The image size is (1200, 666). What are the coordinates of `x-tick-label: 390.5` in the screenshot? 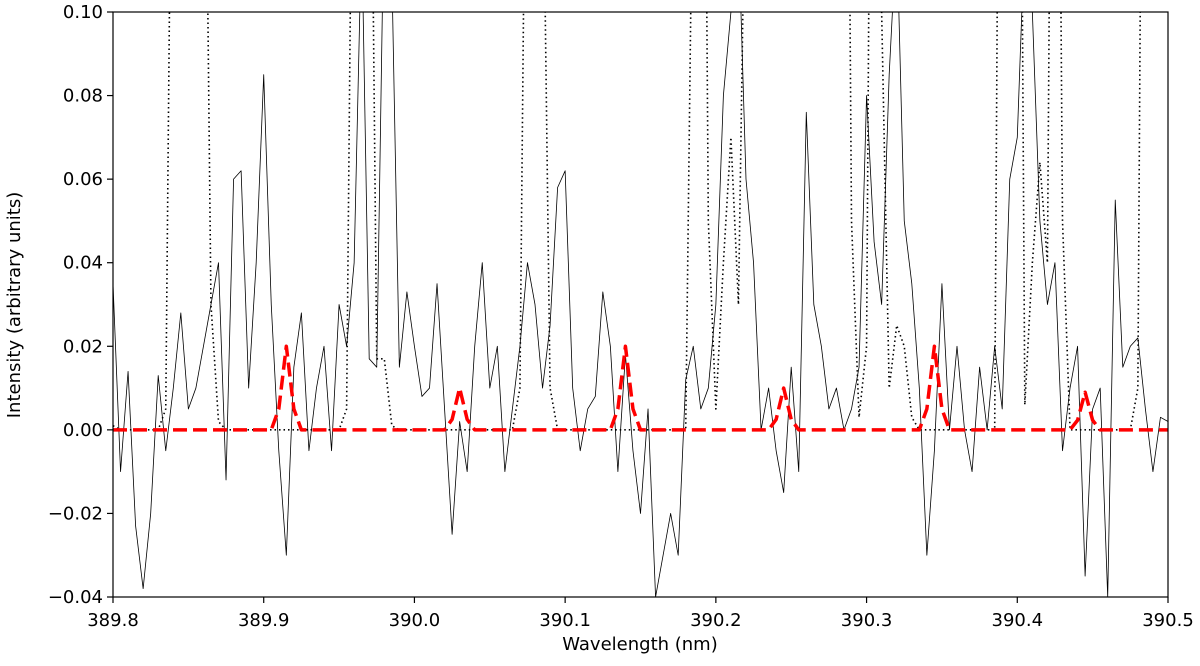 It's located at (1168, 620).